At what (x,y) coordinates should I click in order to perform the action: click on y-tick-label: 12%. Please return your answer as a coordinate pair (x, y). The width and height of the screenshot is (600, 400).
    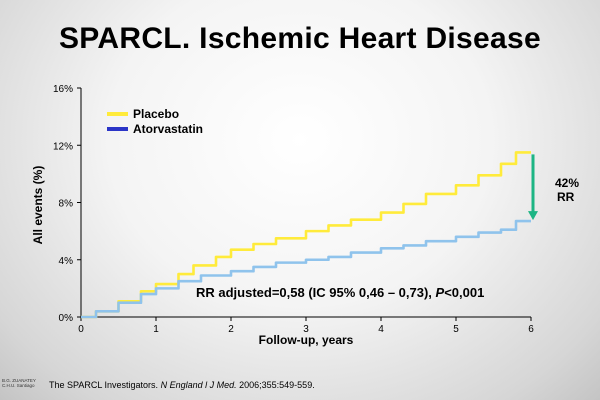
    Looking at the image, I should click on (63, 146).